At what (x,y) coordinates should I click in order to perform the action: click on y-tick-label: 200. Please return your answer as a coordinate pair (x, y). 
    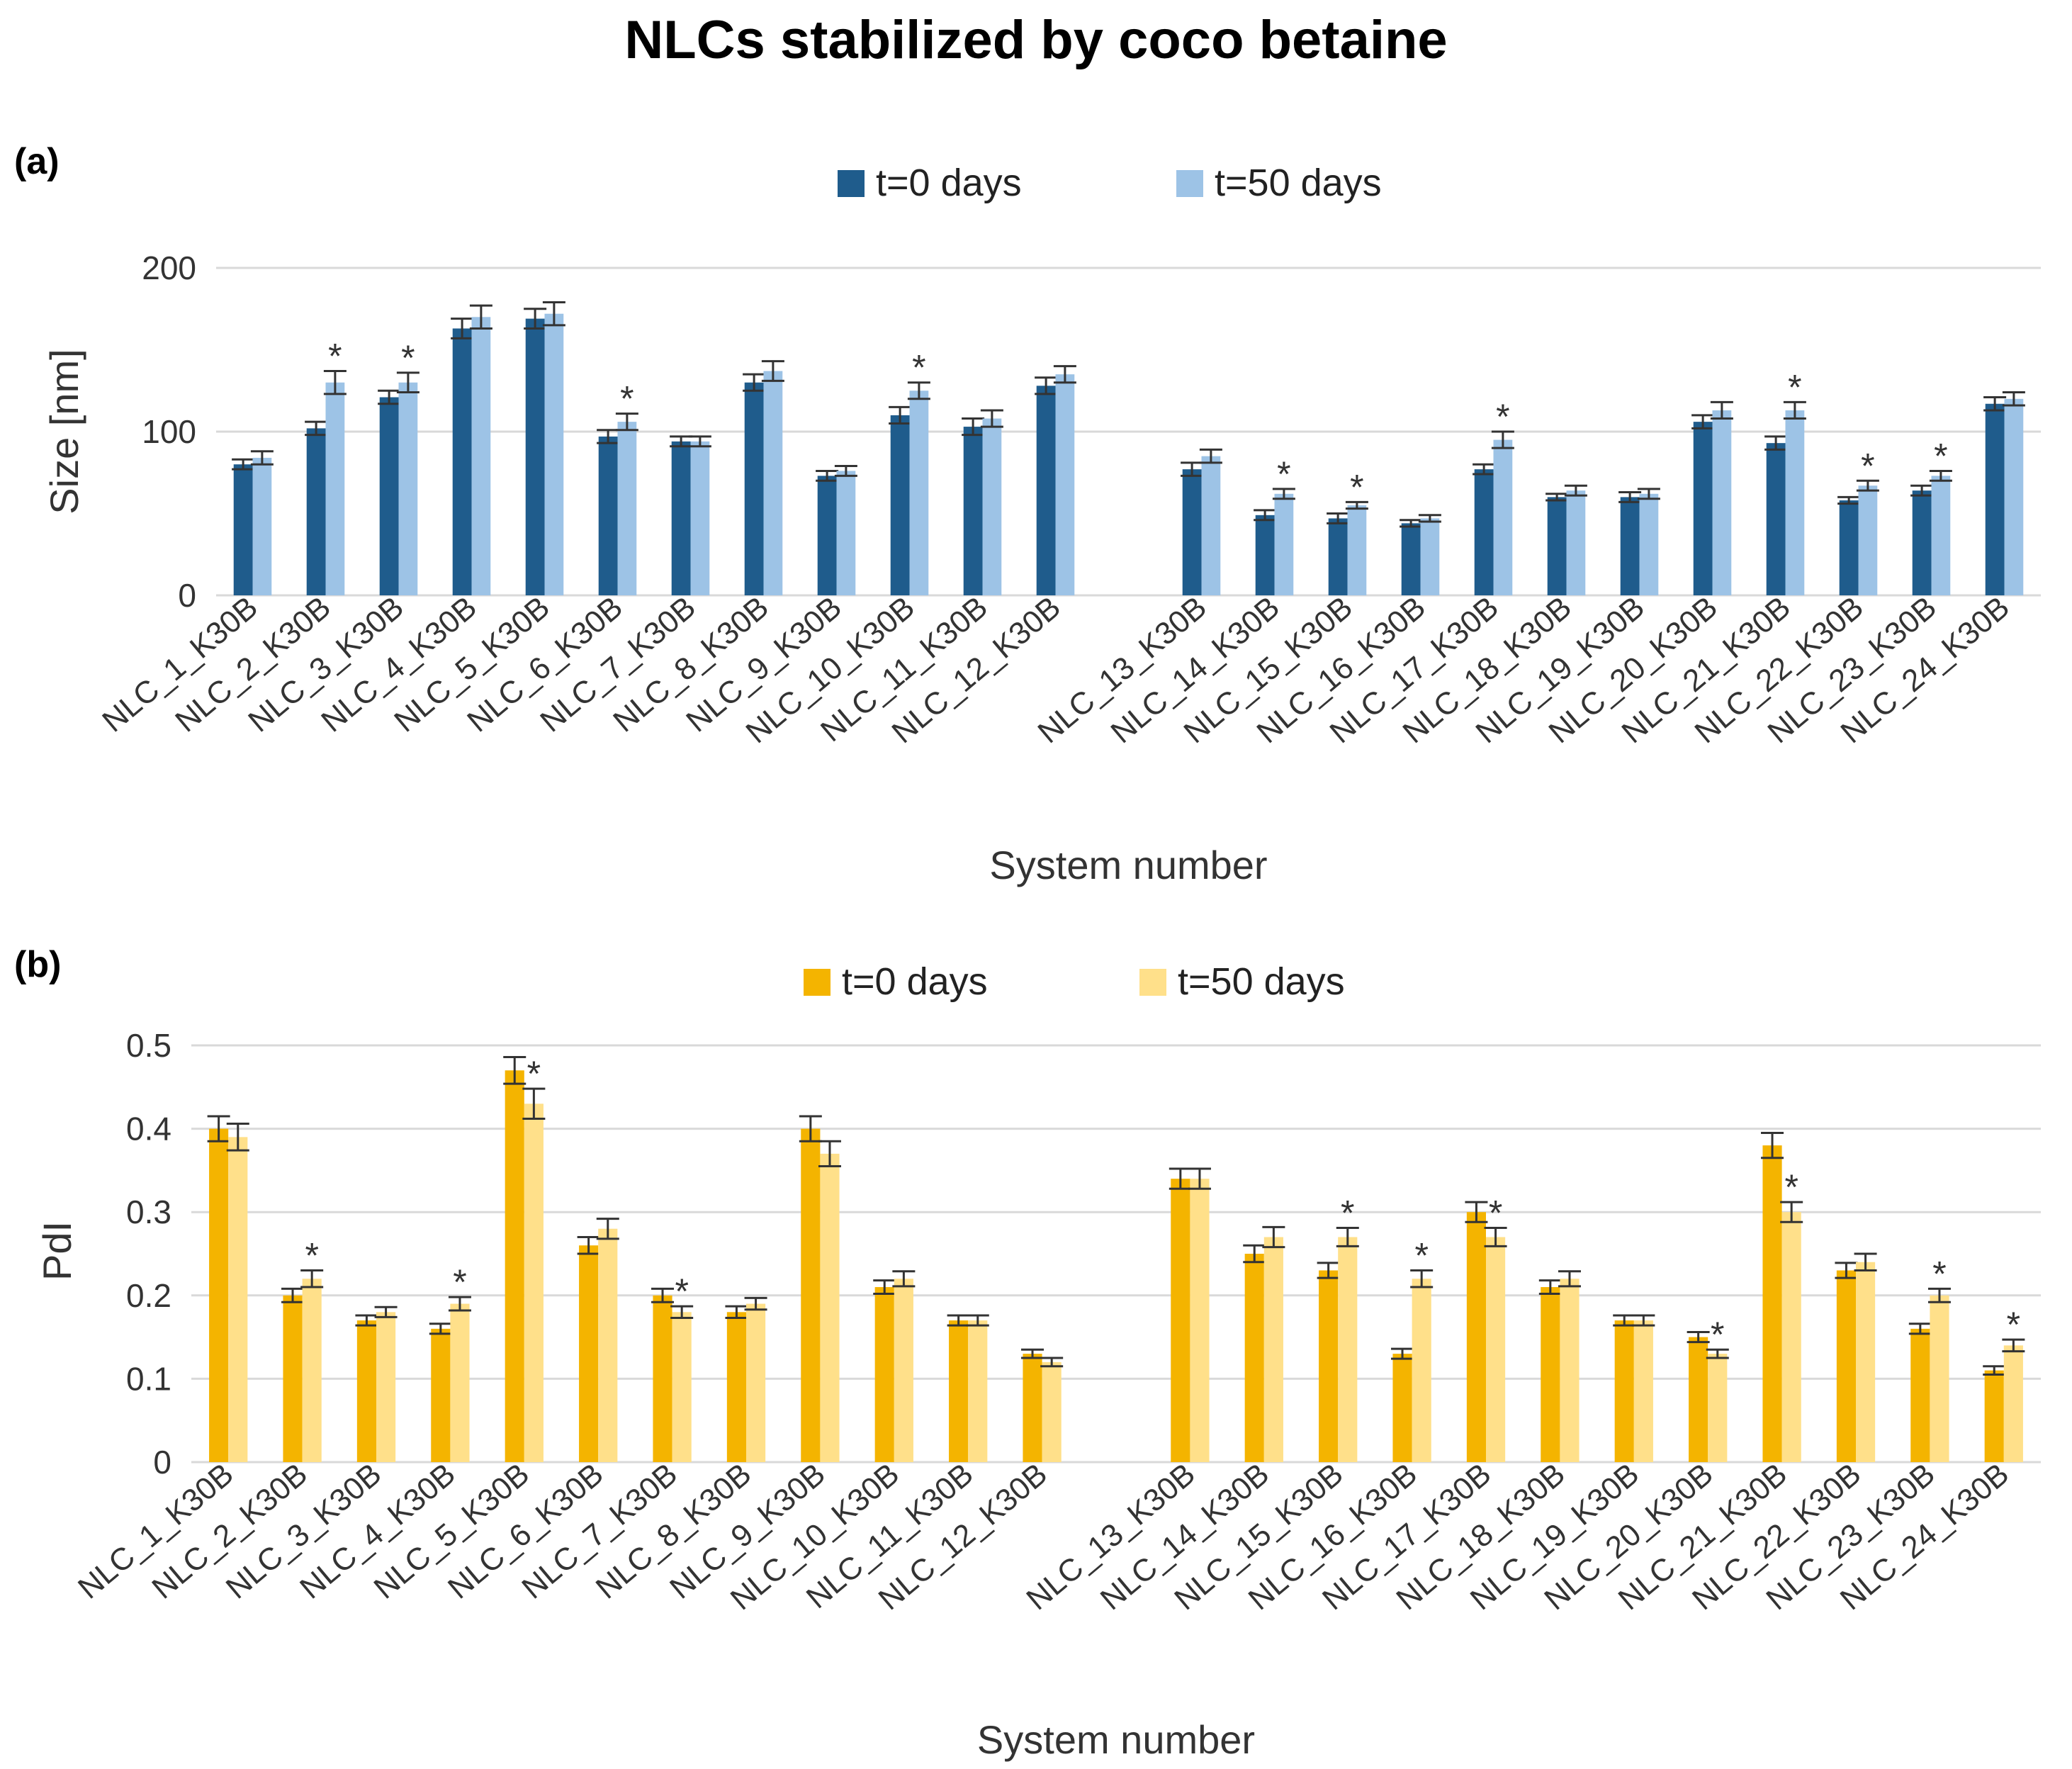
    Looking at the image, I should click on (169, 267).